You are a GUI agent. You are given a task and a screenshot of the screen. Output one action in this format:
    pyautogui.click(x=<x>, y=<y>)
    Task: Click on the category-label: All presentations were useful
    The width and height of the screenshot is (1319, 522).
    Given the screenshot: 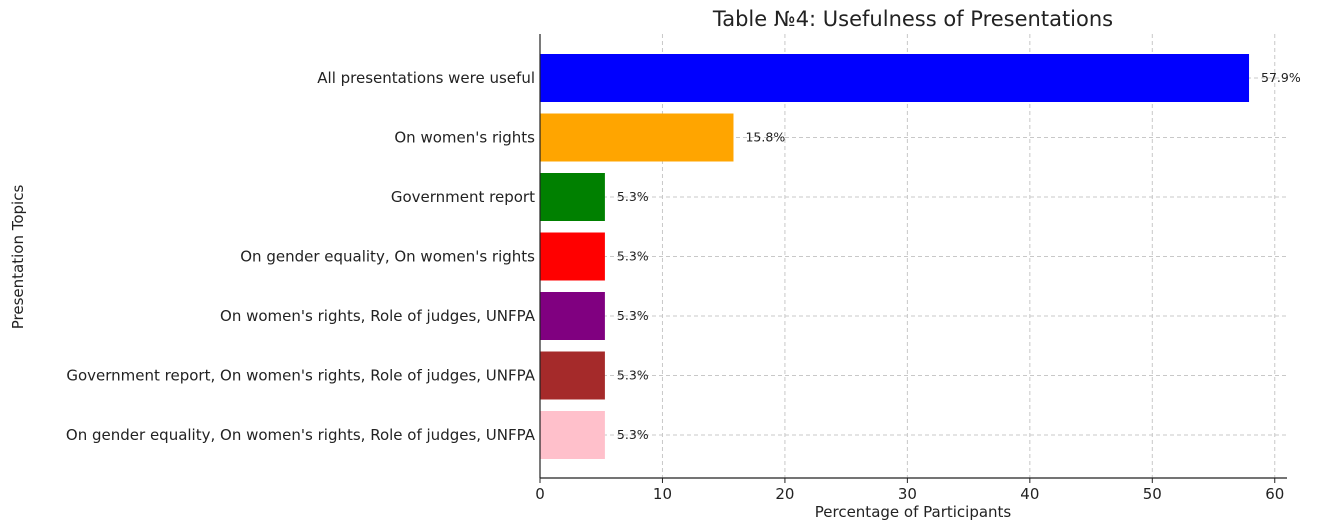 What is the action you would take?
    pyautogui.click(x=426, y=78)
    